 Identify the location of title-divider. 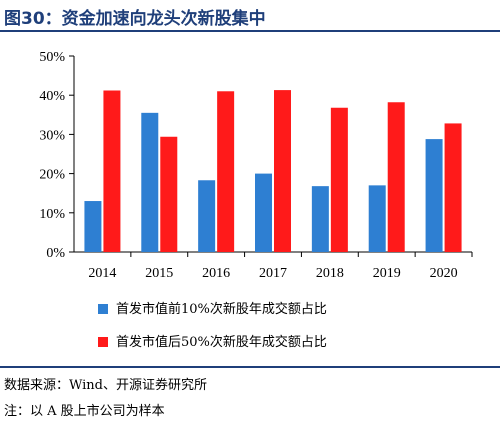
(250, 31).